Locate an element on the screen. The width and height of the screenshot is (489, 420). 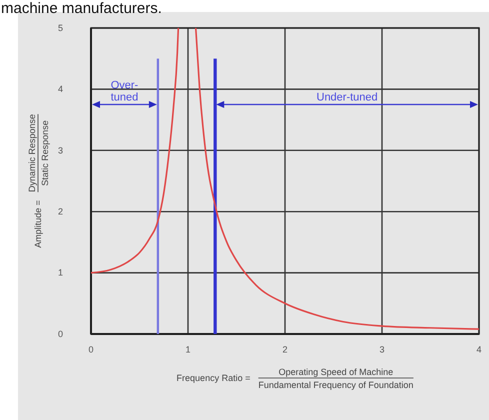
x-tick-label: 4 is located at coordinates (479, 349).